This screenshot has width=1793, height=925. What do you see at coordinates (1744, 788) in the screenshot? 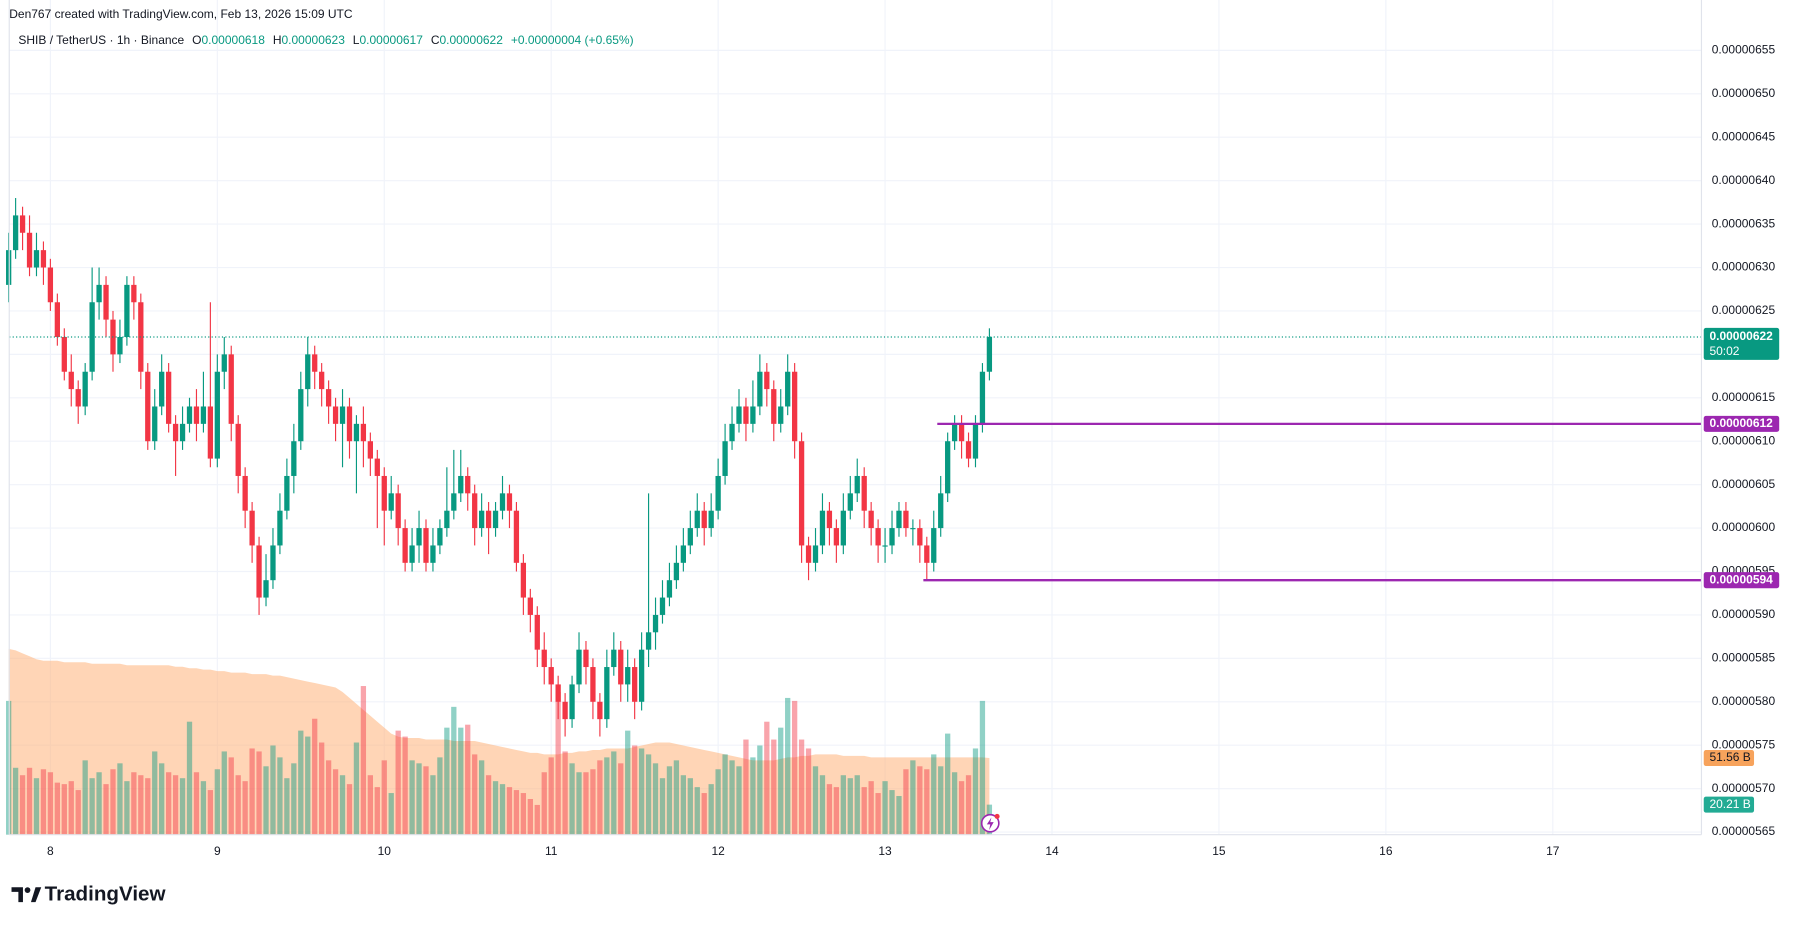
I see `y-tick-label: 0.00000570` at bounding box center [1744, 788].